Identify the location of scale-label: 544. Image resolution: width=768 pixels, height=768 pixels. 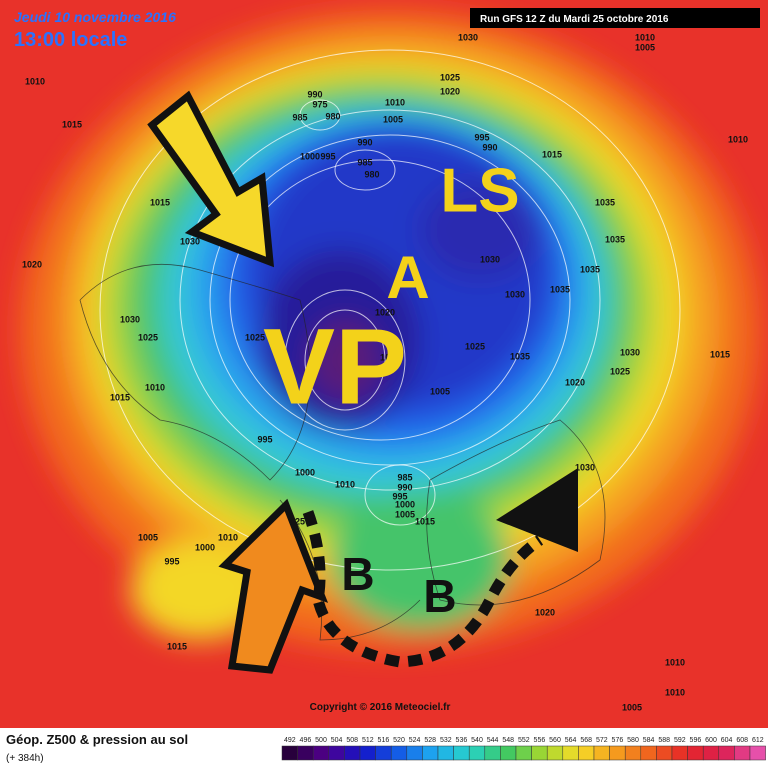
(493, 740).